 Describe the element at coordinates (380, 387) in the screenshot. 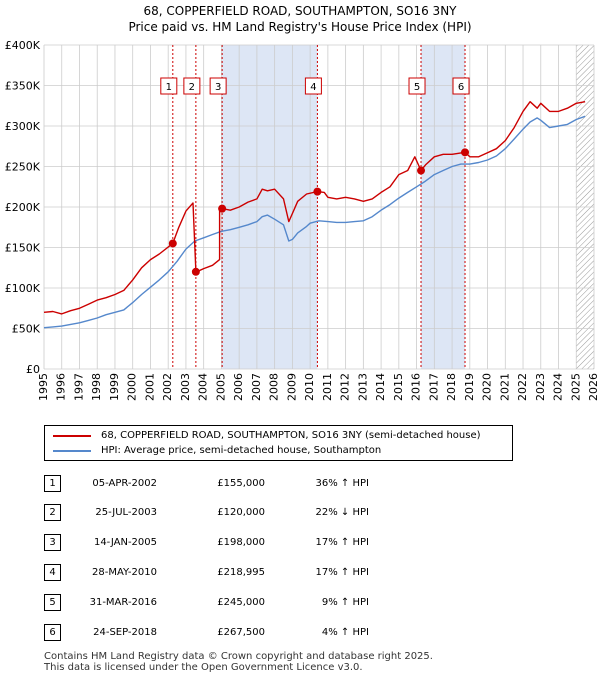

I see `x-tick-label: 2014` at that location.